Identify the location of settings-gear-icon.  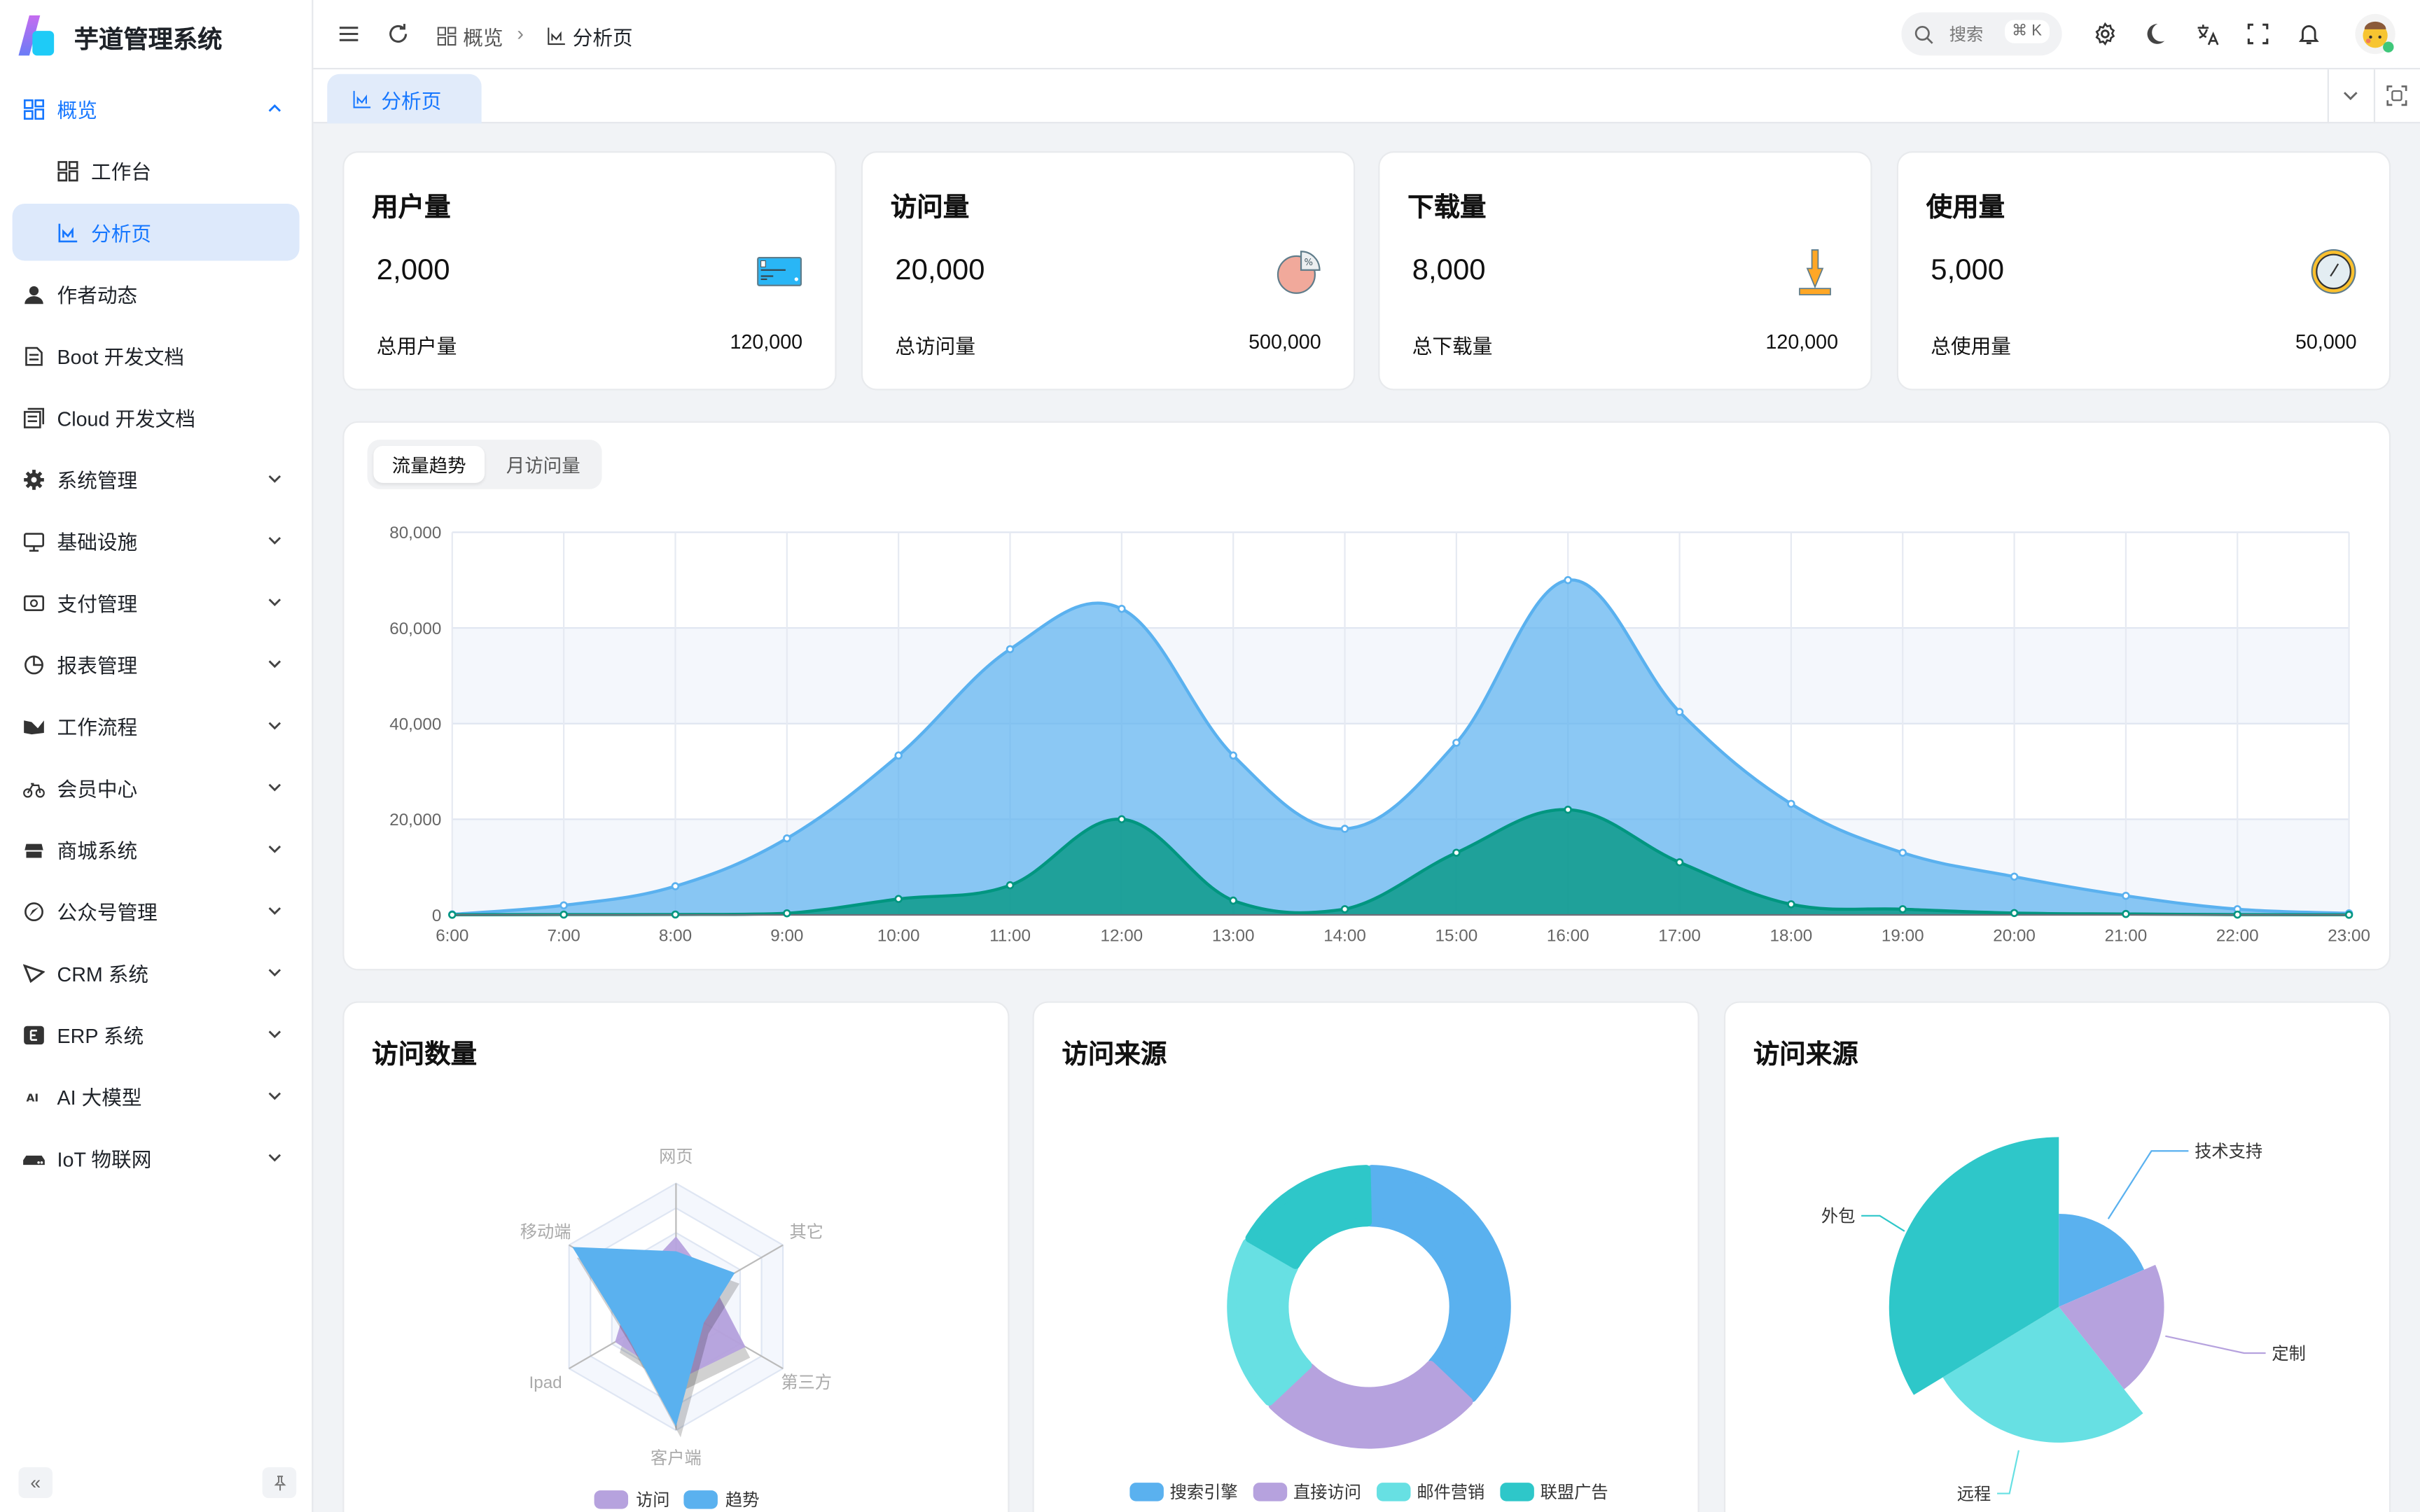
(2106, 34).